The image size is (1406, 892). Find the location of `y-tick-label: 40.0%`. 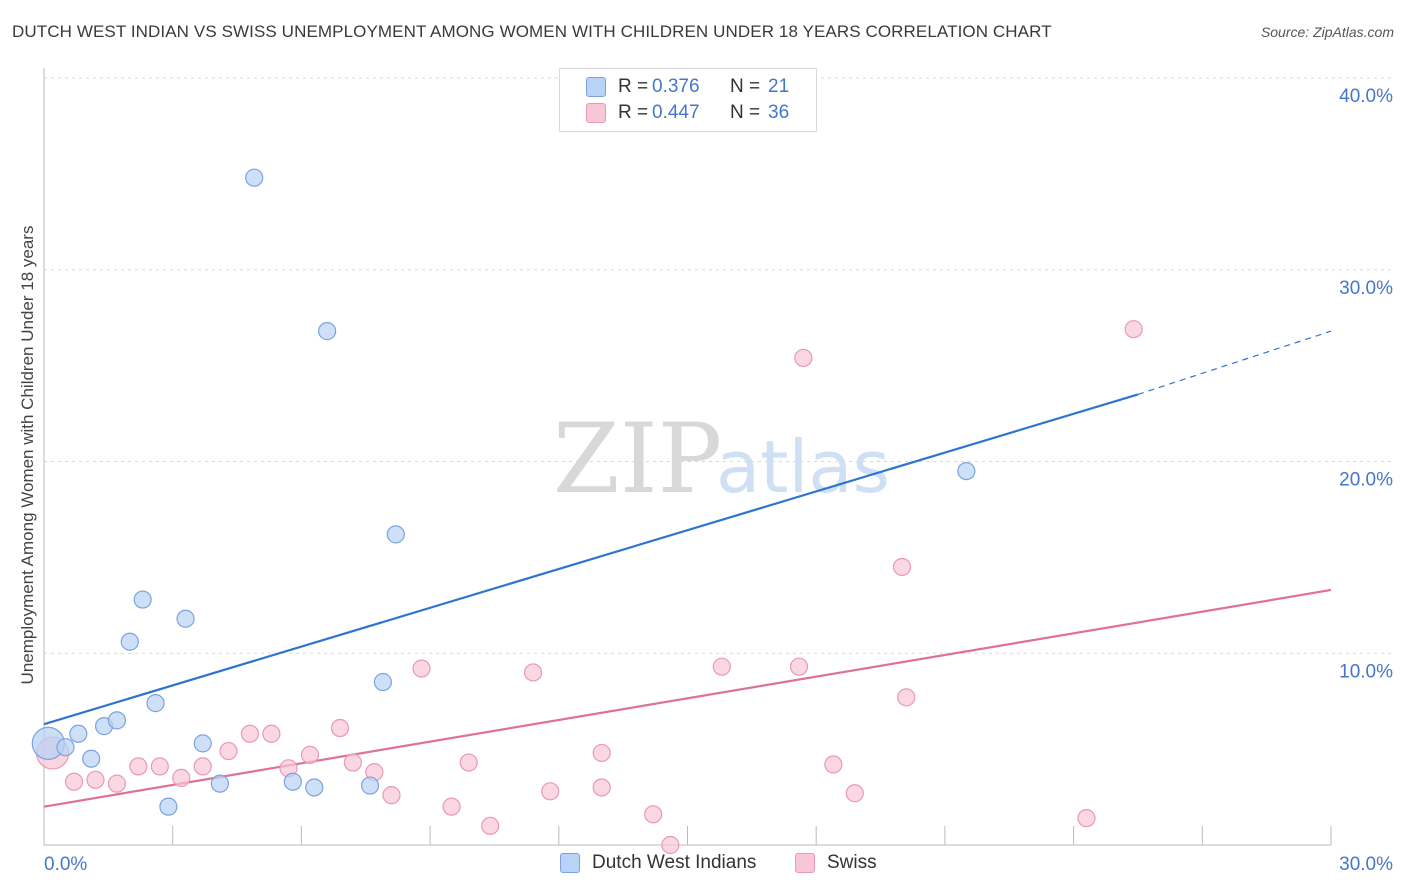

y-tick-label: 40.0% is located at coordinates (1366, 96).